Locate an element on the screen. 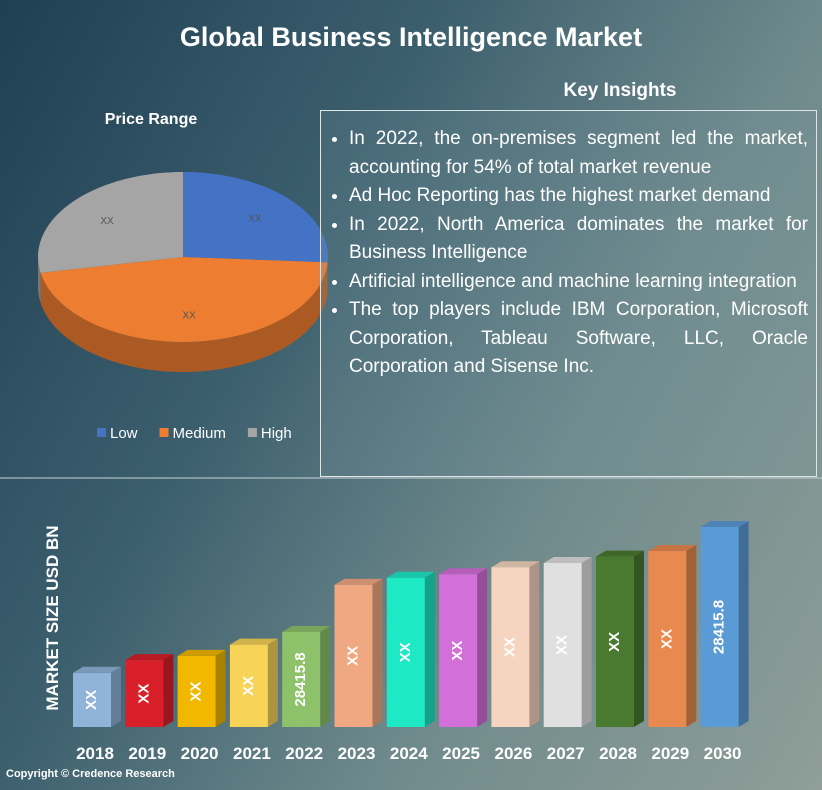 The image size is (822, 790). x-tick-label: 2028 is located at coordinates (618, 753).